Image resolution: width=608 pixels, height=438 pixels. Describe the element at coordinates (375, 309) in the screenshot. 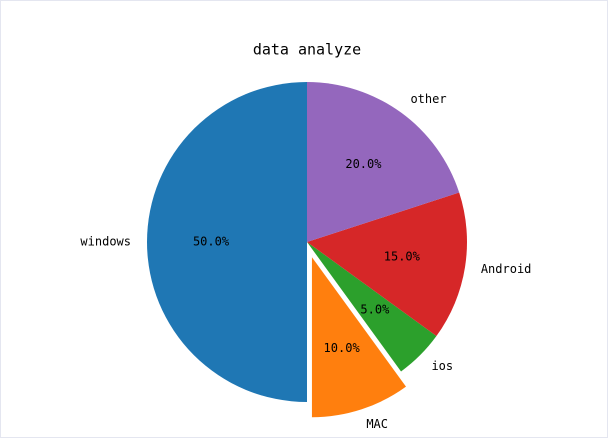

I see `percent-label: 5.0%` at that location.